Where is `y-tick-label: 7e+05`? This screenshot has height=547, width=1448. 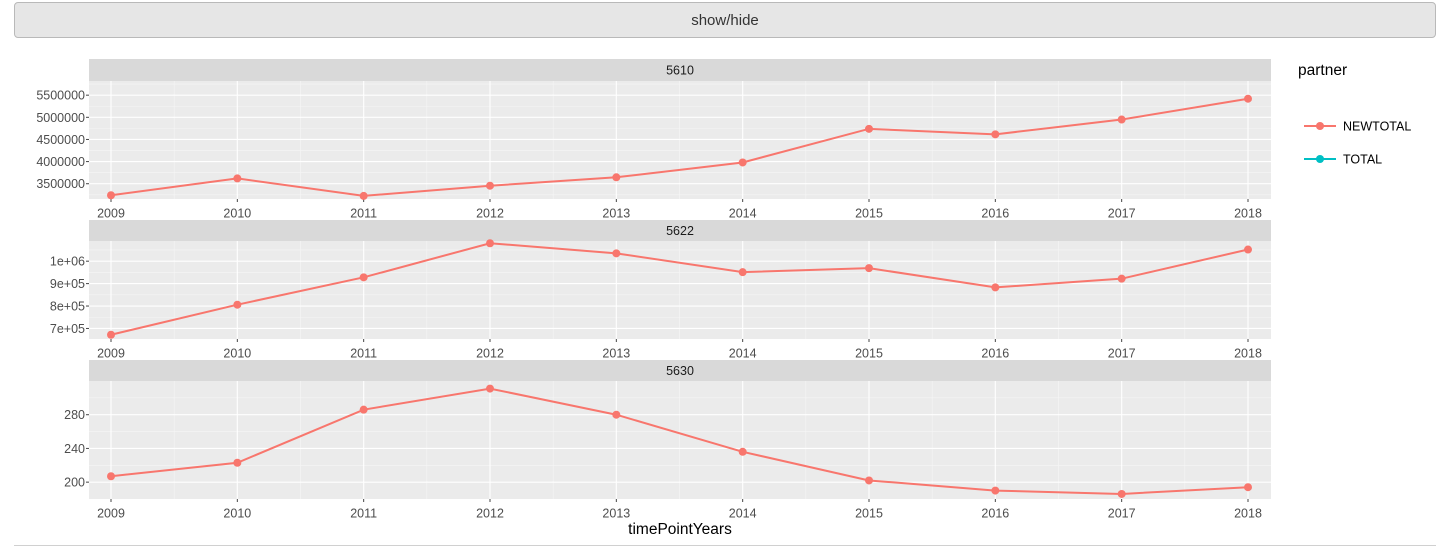
y-tick-label: 7e+05 is located at coordinates (67, 329).